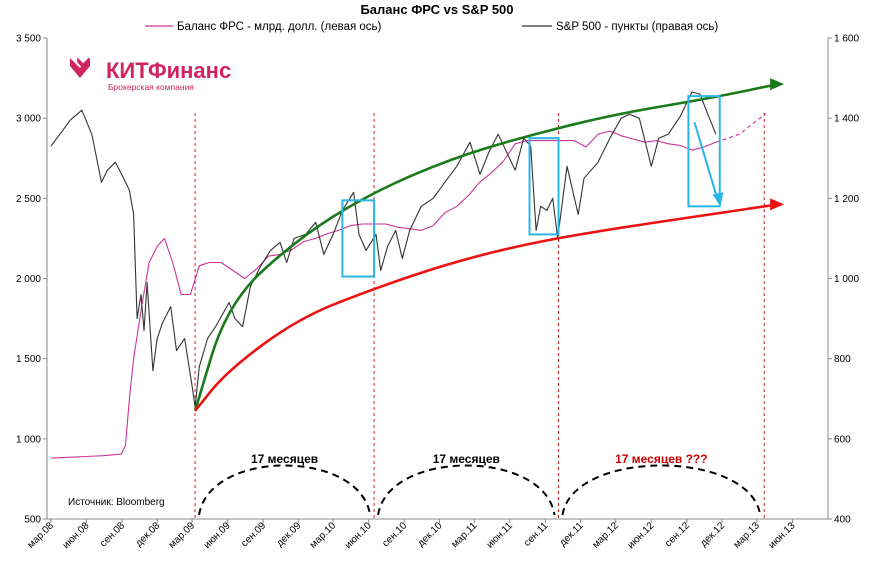 This screenshot has width=874, height=564. What do you see at coordinates (394, 534) in the screenshot?
I see `x-tick-label: сен.10` at bounding box center [394, 534].